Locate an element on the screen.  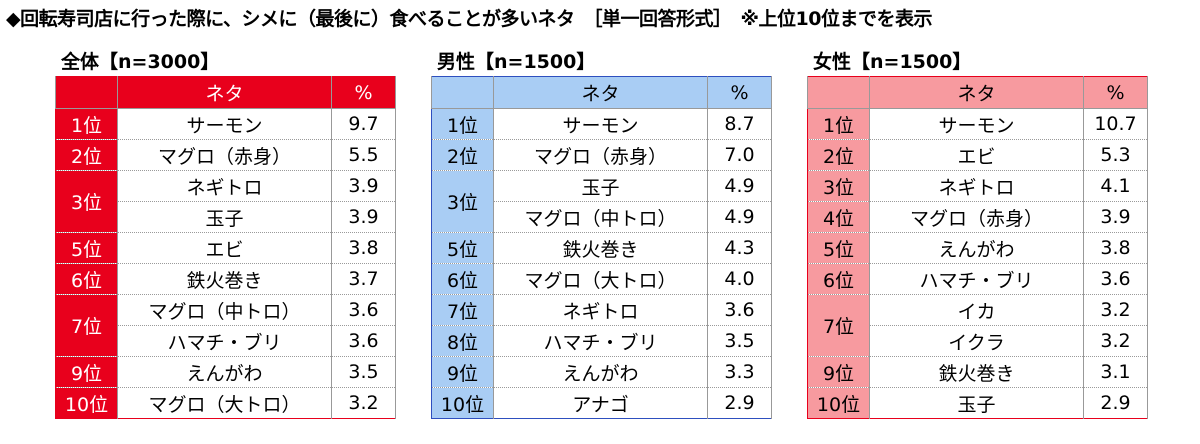
panel-title: 男性【n=1500】 is located at coordinates (516, 62).